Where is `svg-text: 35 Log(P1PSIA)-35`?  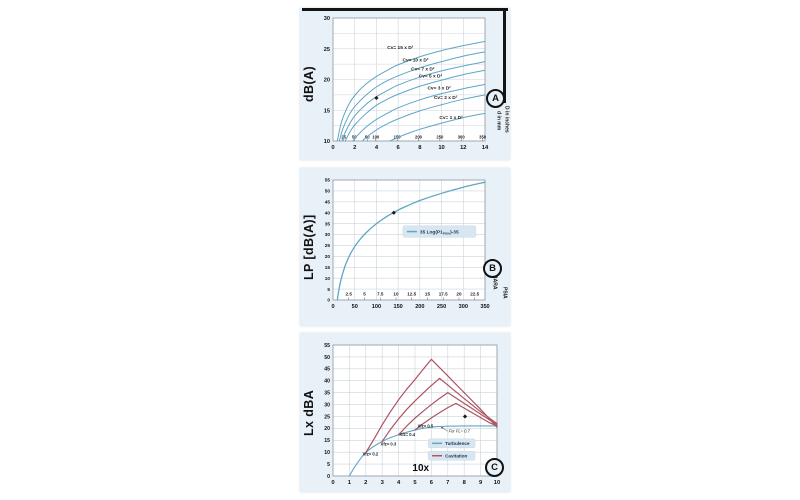 svg-text: 35 Log(P1PSIA)-35 is located at coordinates (439, 232).